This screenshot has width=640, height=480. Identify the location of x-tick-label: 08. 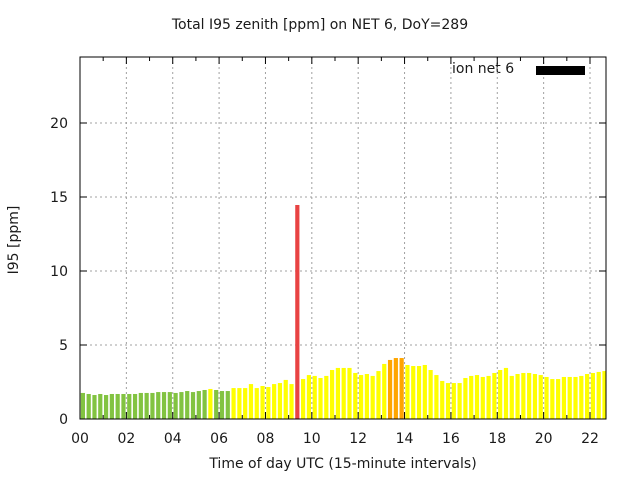
(266, 439).